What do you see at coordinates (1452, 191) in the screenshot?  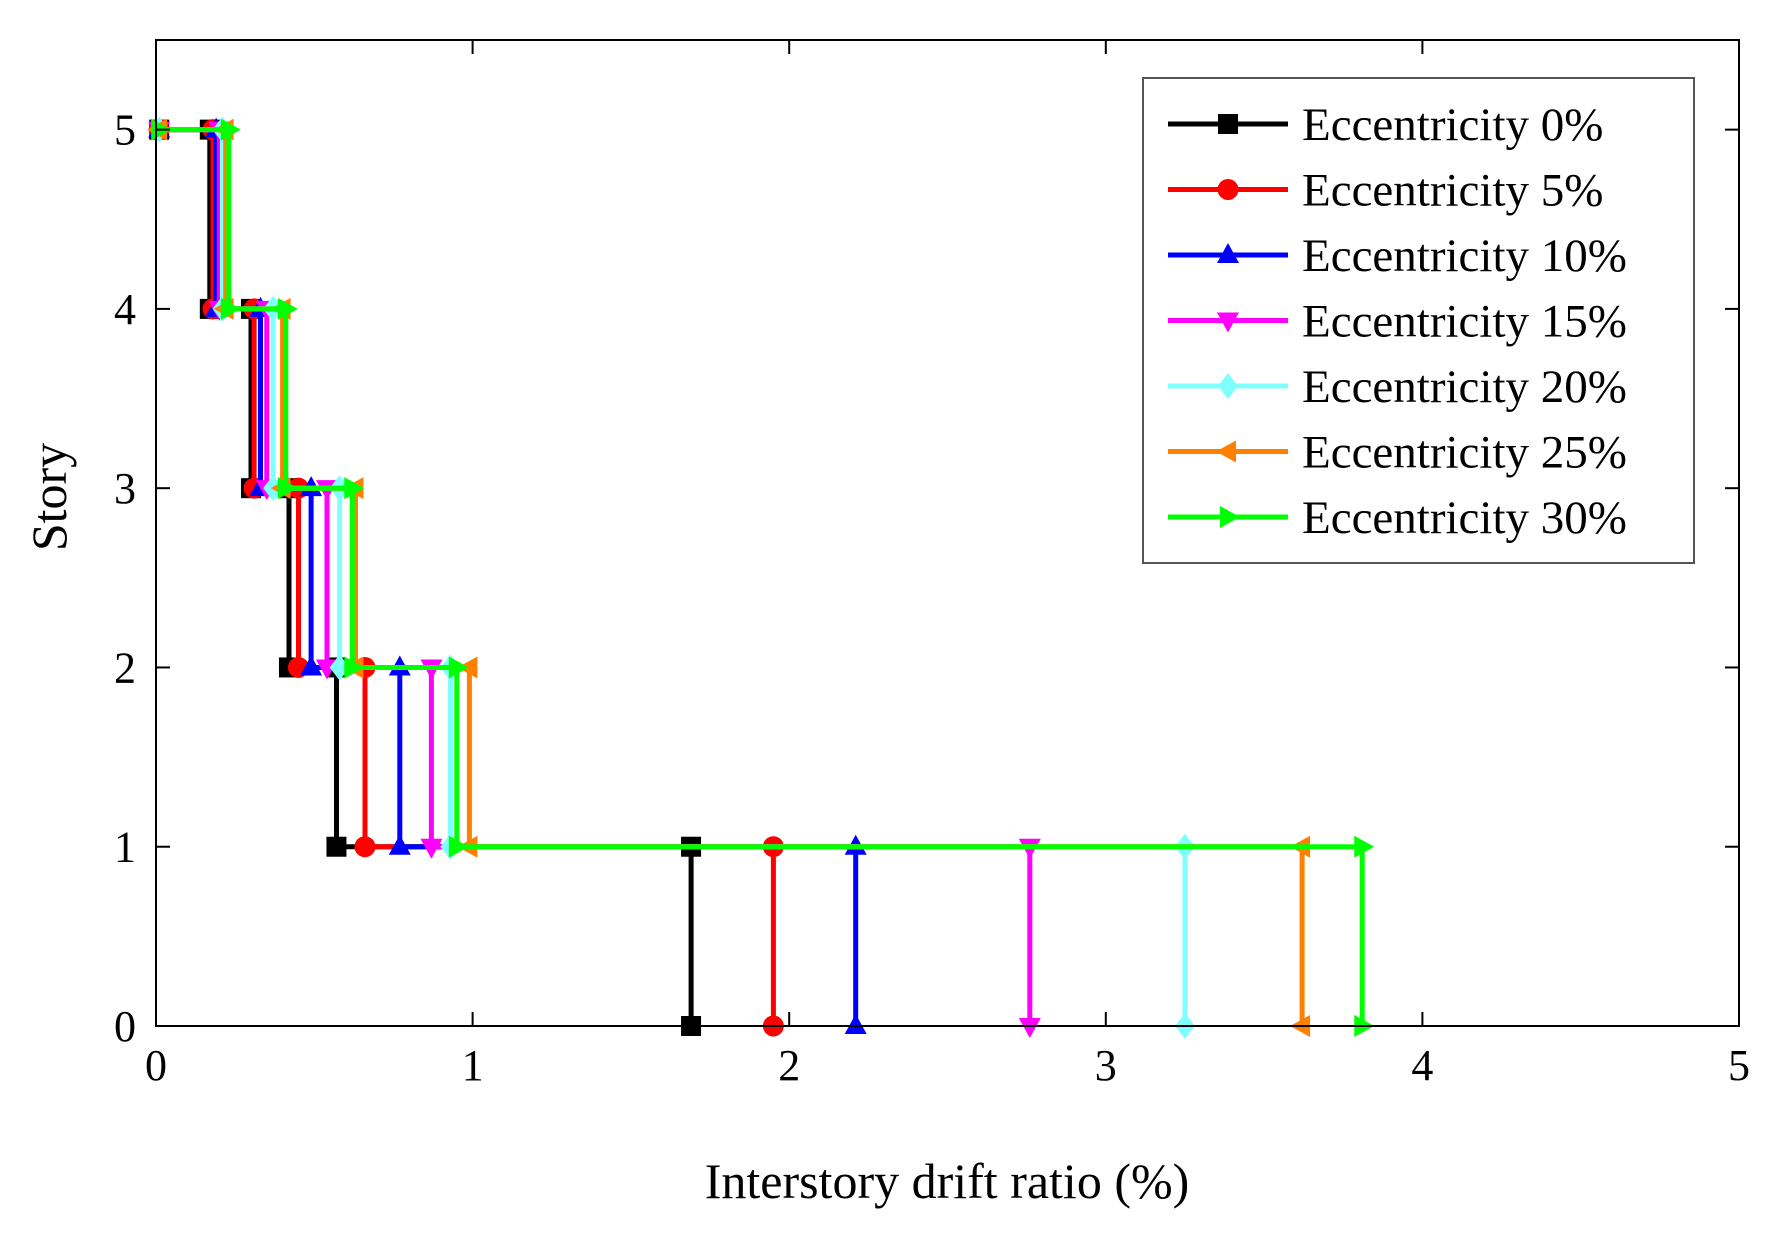 I see `legend-label-1: Eccentricity 5%` at bounding box center [1452, 191].